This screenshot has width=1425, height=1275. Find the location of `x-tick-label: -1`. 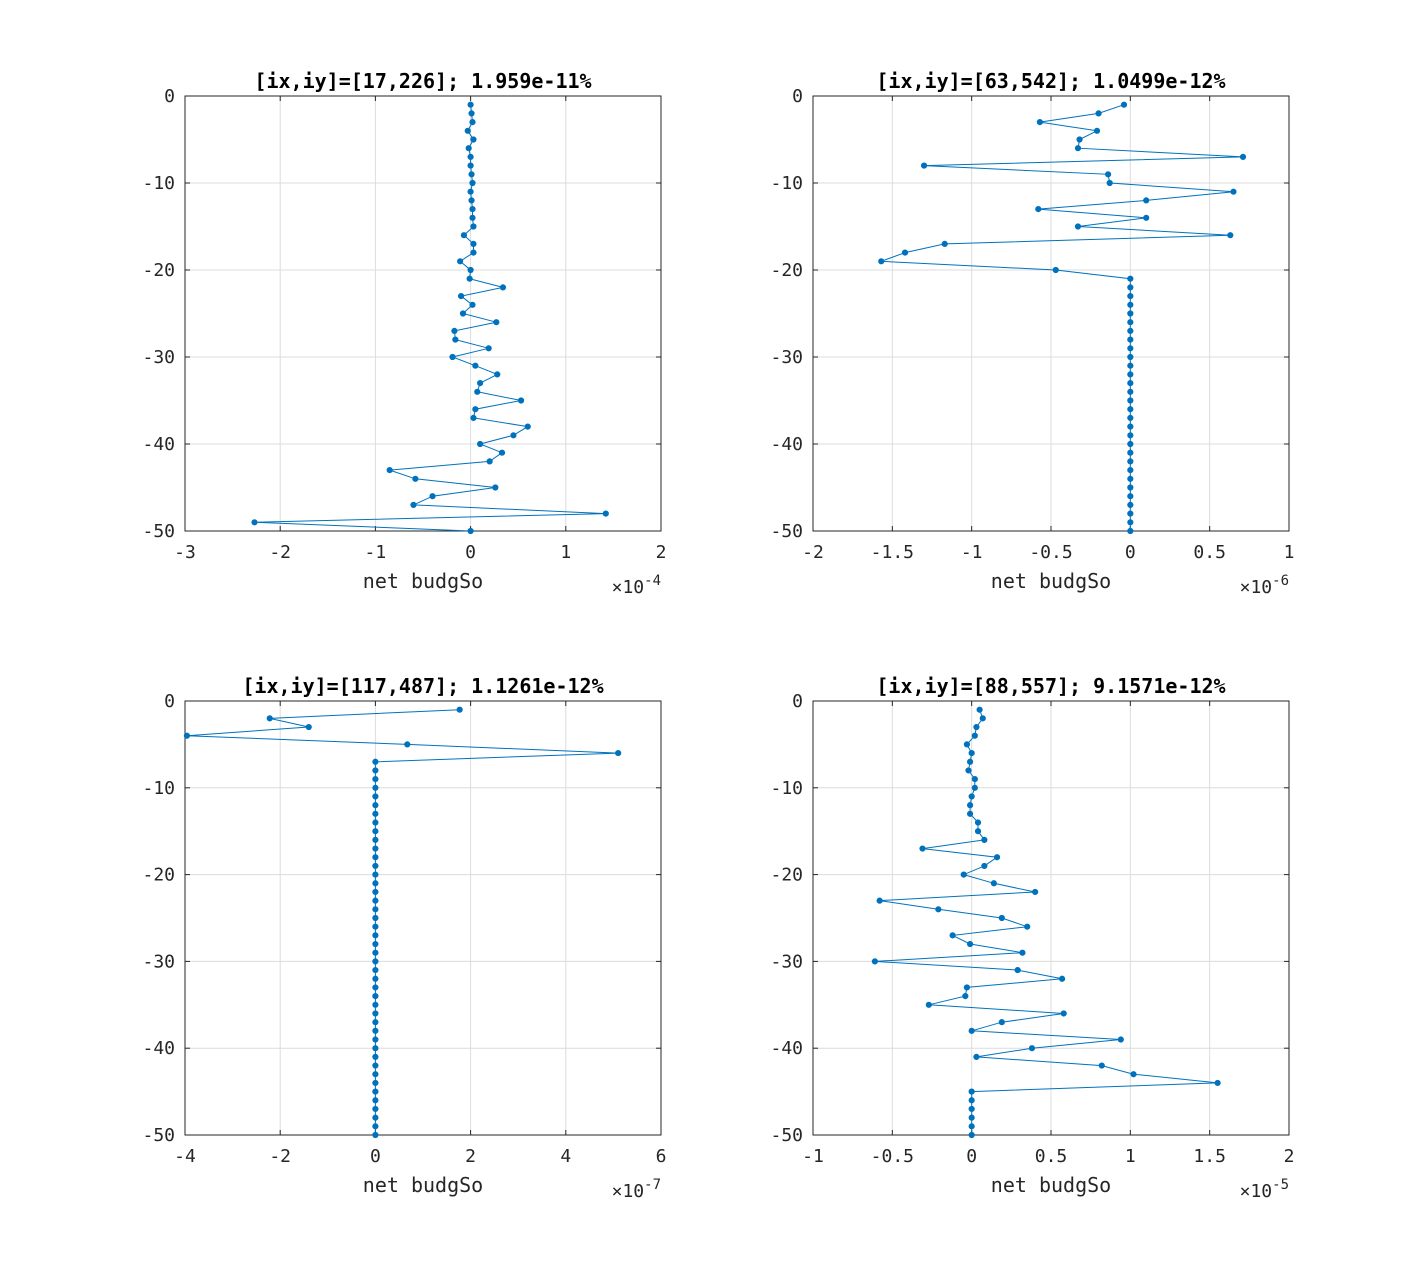

x-tick-label: -1 is located at coordinates (376, 552).